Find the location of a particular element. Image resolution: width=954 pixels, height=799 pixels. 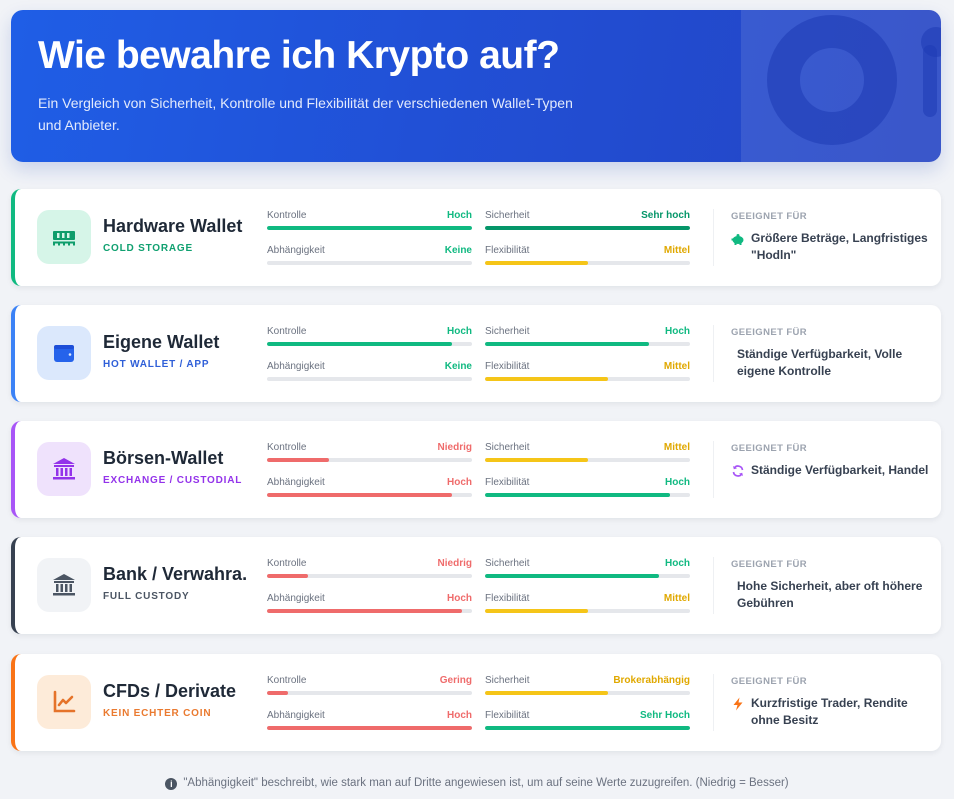

page-title: Wie bewahre ich Krypto auf? is located at coordinates (299, 55).